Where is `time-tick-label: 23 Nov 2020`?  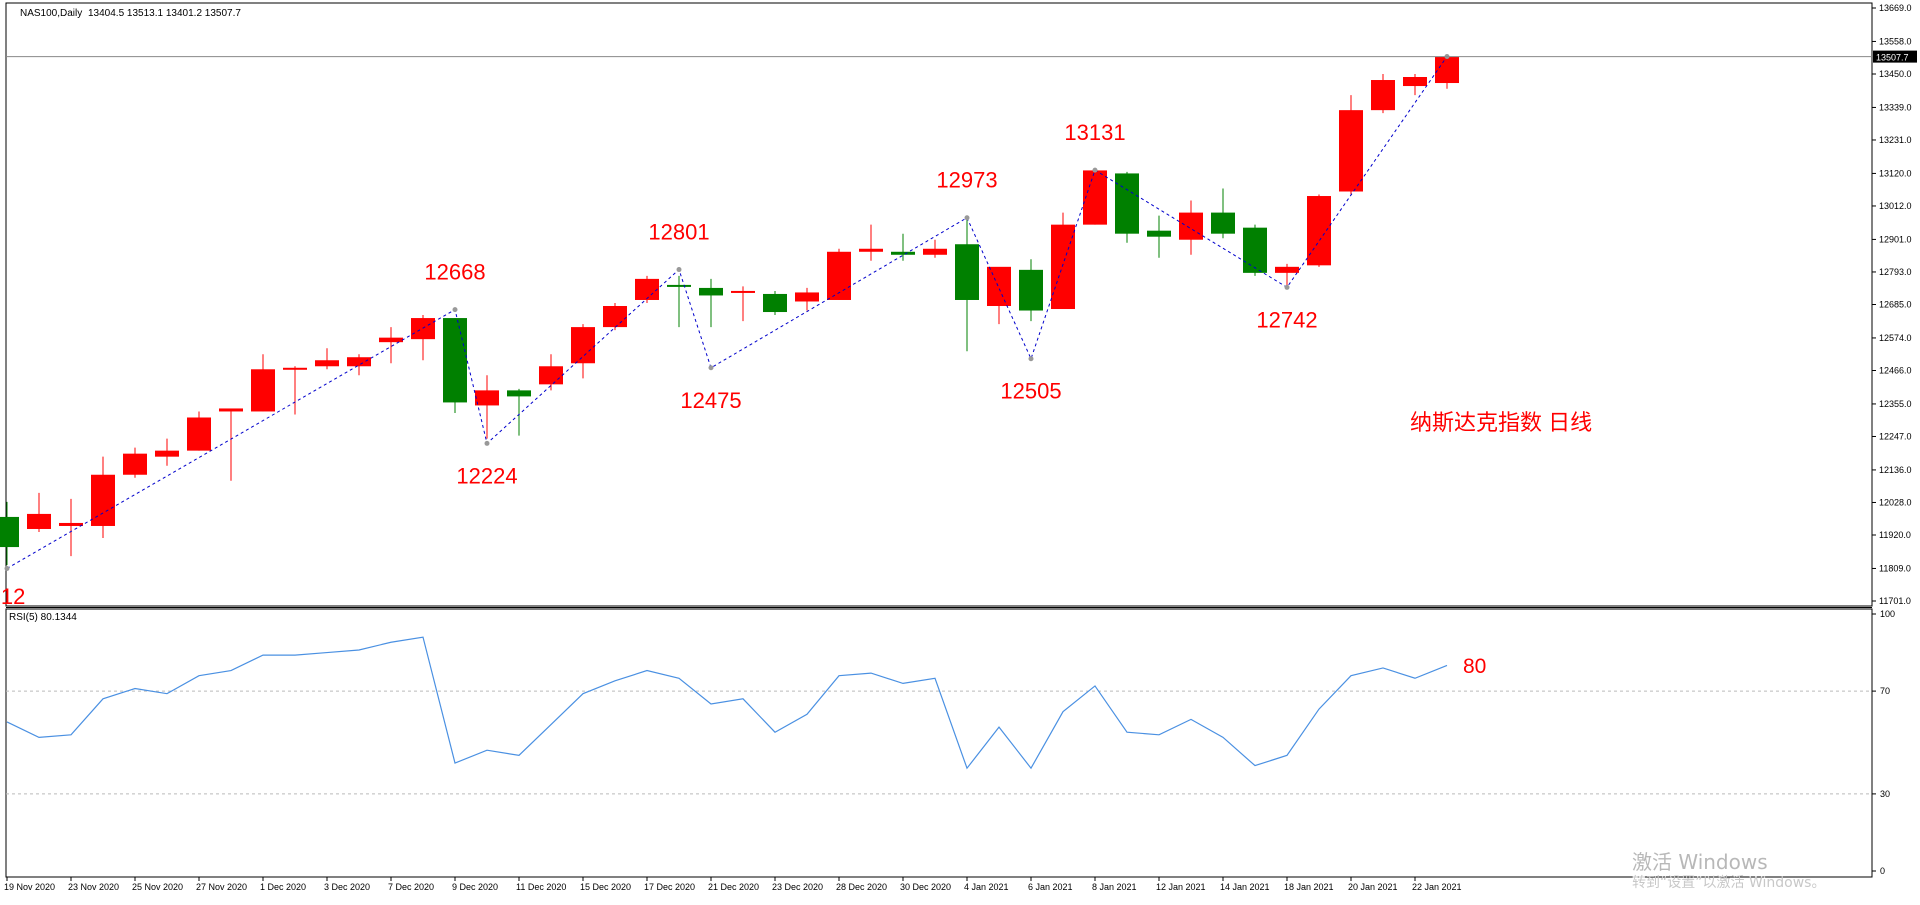 time-tick-label: 23 Nov 2020 is located at coordinates (93, 887).